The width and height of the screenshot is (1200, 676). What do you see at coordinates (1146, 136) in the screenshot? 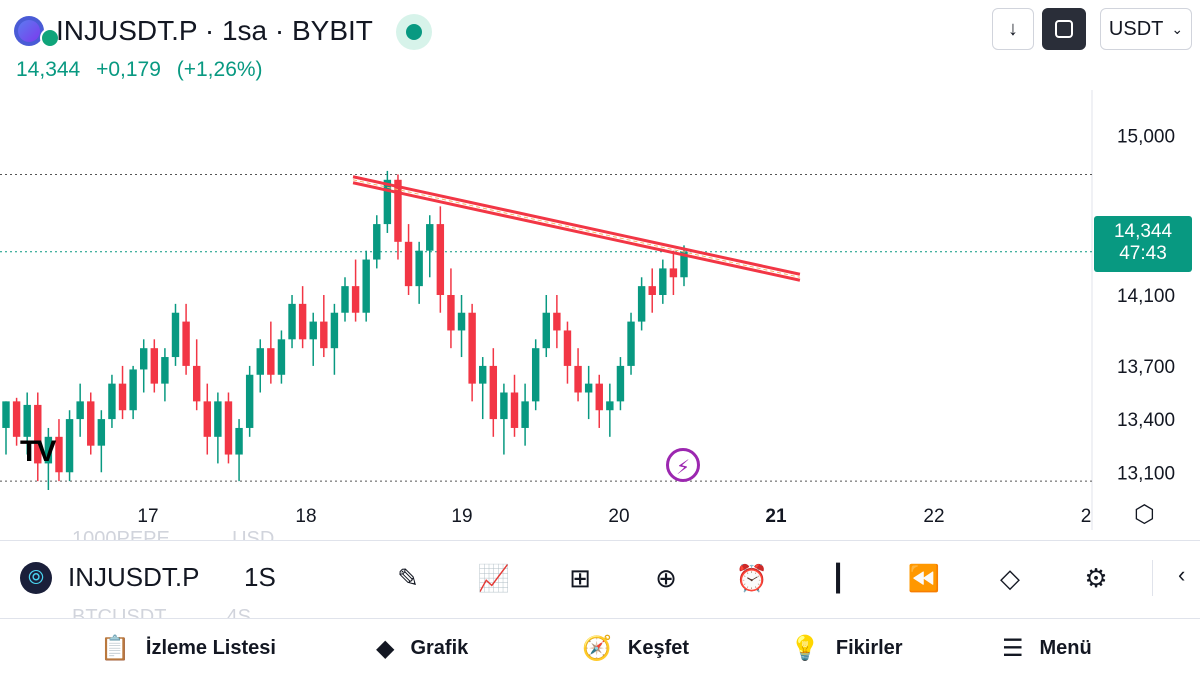
I see `y-tick-label: 15,000` at bounding box center [1146, 136].